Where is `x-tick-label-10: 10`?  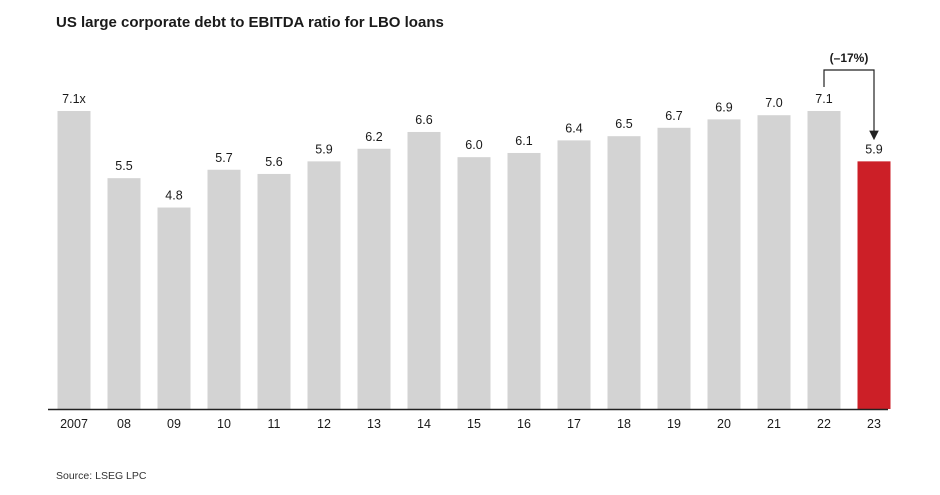 x-tick-label-10: 10 is located at coordinates (224, 424).